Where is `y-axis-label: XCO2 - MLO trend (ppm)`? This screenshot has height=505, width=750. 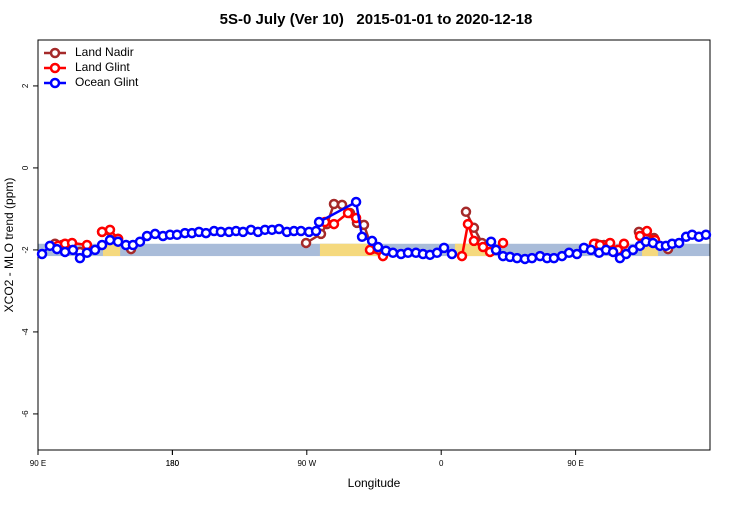
y-axis-label: XCO2 - MLO trend (ppm) is located at coordinates (9, 245).